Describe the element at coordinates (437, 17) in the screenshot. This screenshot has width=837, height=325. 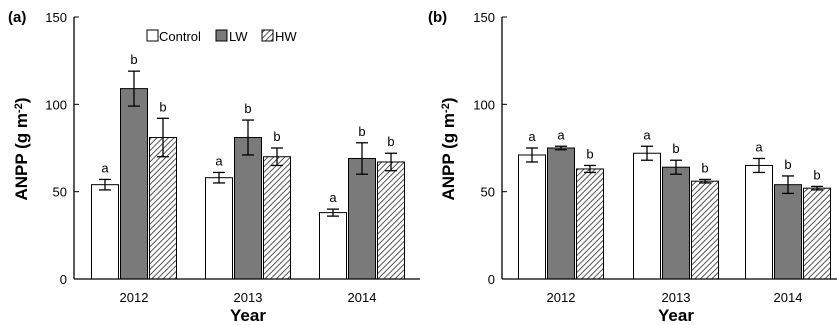
I see `panel-label: (b)` at that location.